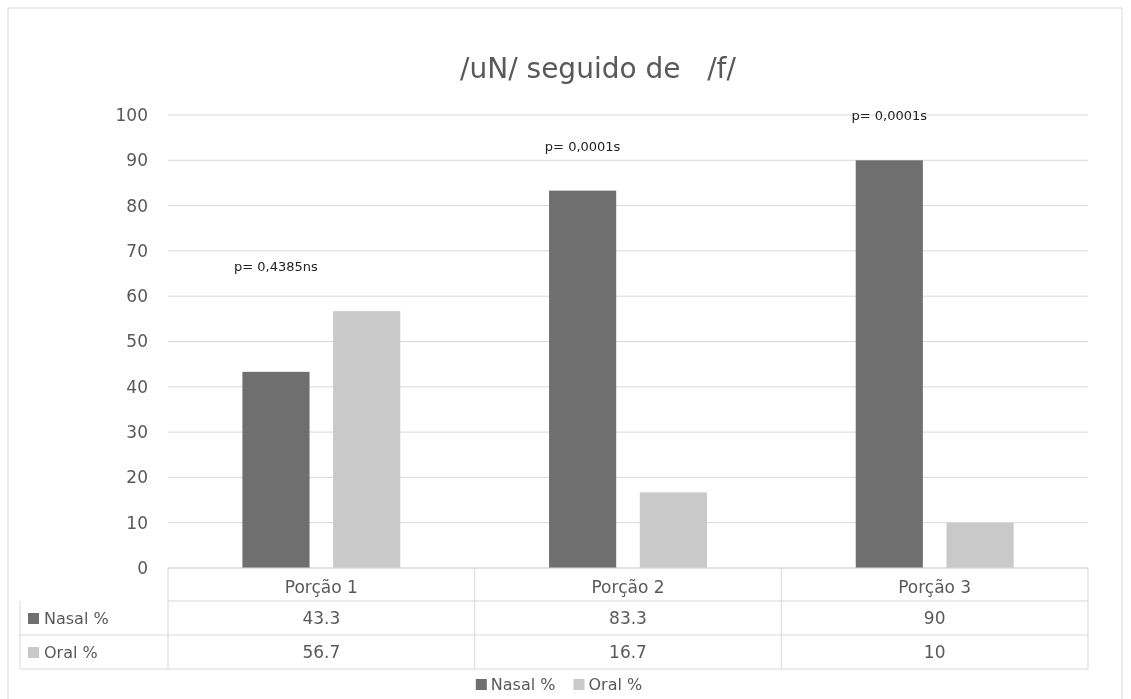 This screenshot has height=699, width=1131. I want to click on data-label: 10, so click(934, 652).